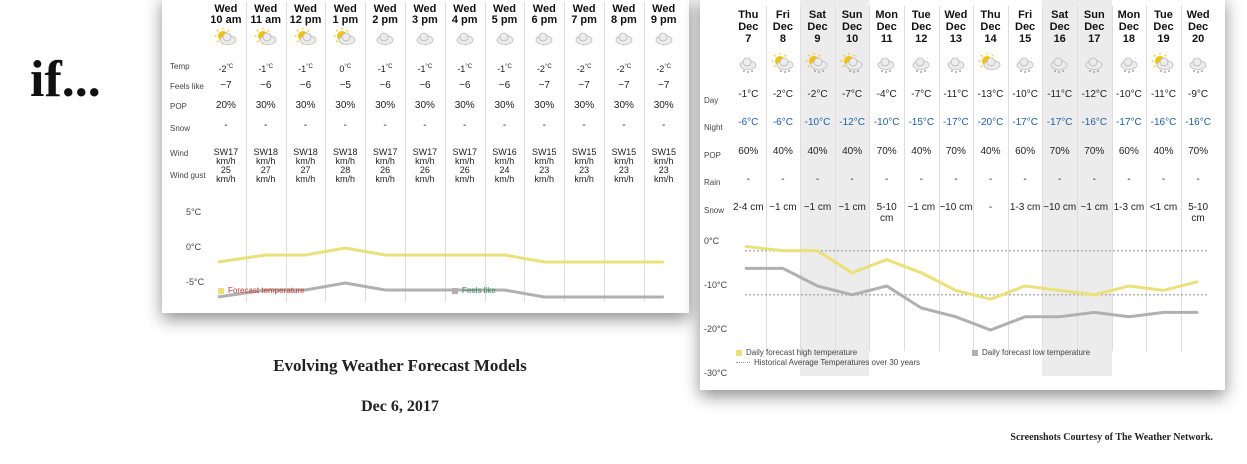  What do you see at coordinates (226, 20) in the screenshot?
I see `hour-time: 10 am` at bounding box center [226, 20].